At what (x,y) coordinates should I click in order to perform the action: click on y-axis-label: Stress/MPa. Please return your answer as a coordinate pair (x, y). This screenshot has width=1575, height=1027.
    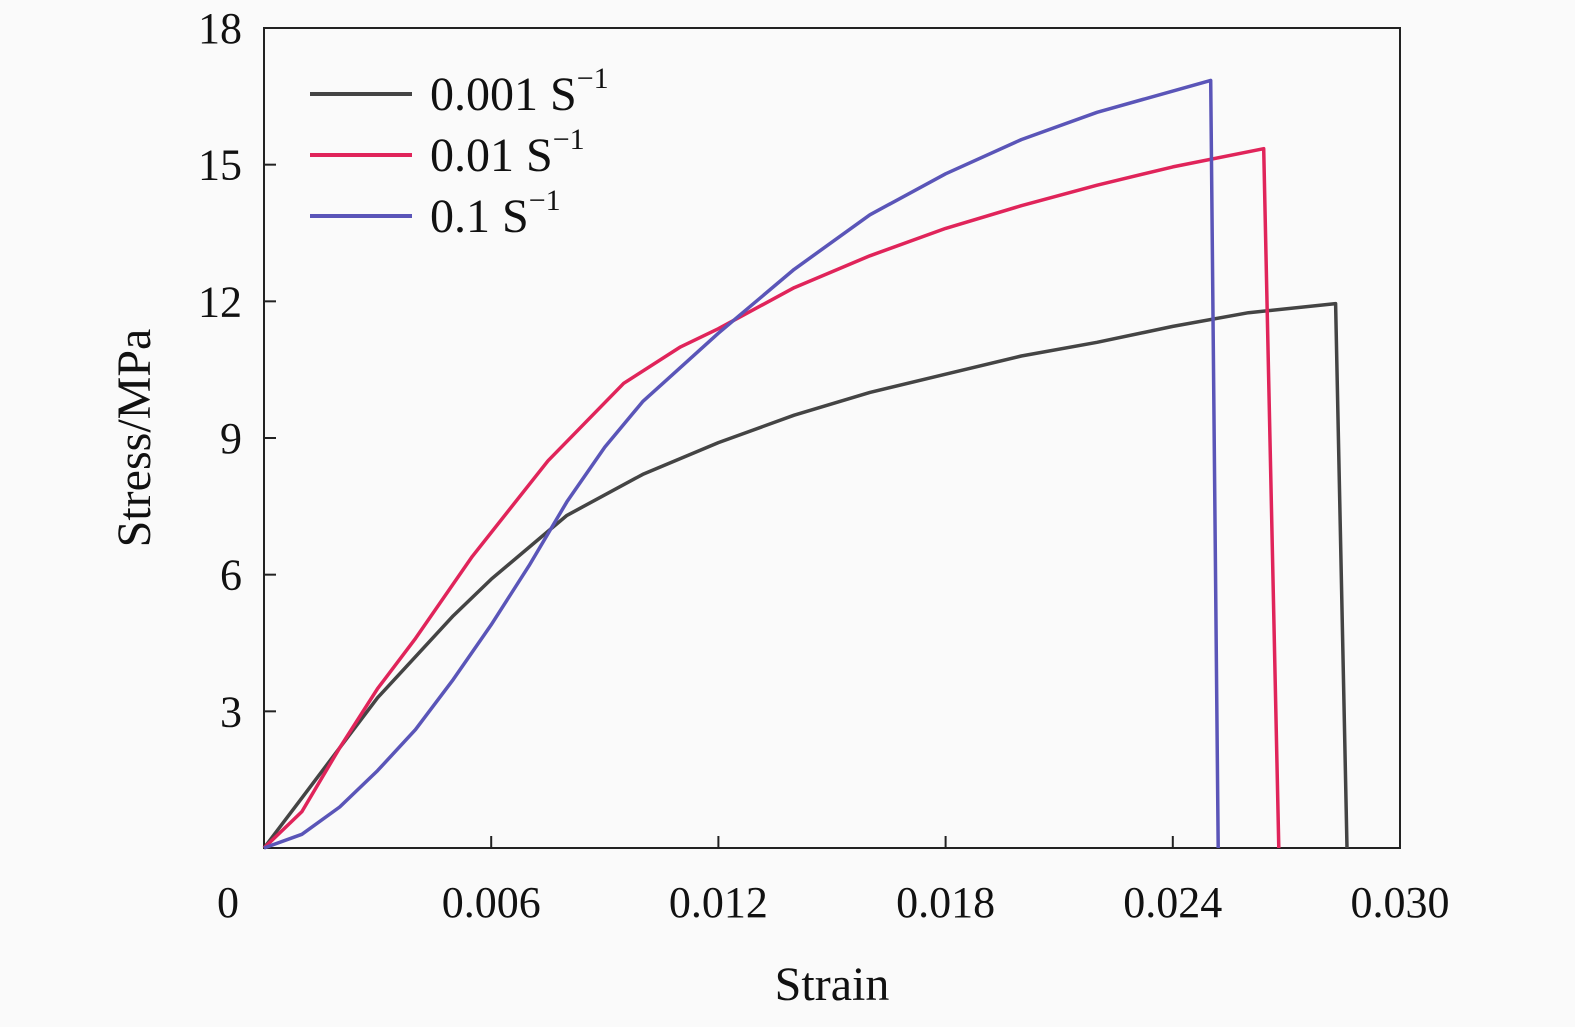
    Looking at the image, I should click on (134, 438).